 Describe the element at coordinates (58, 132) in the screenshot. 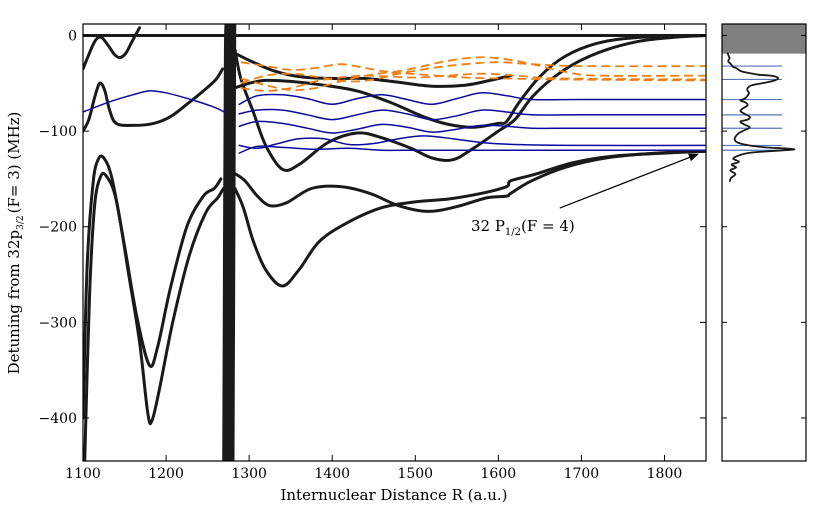

I see `y-tick-label: −100` at that location.